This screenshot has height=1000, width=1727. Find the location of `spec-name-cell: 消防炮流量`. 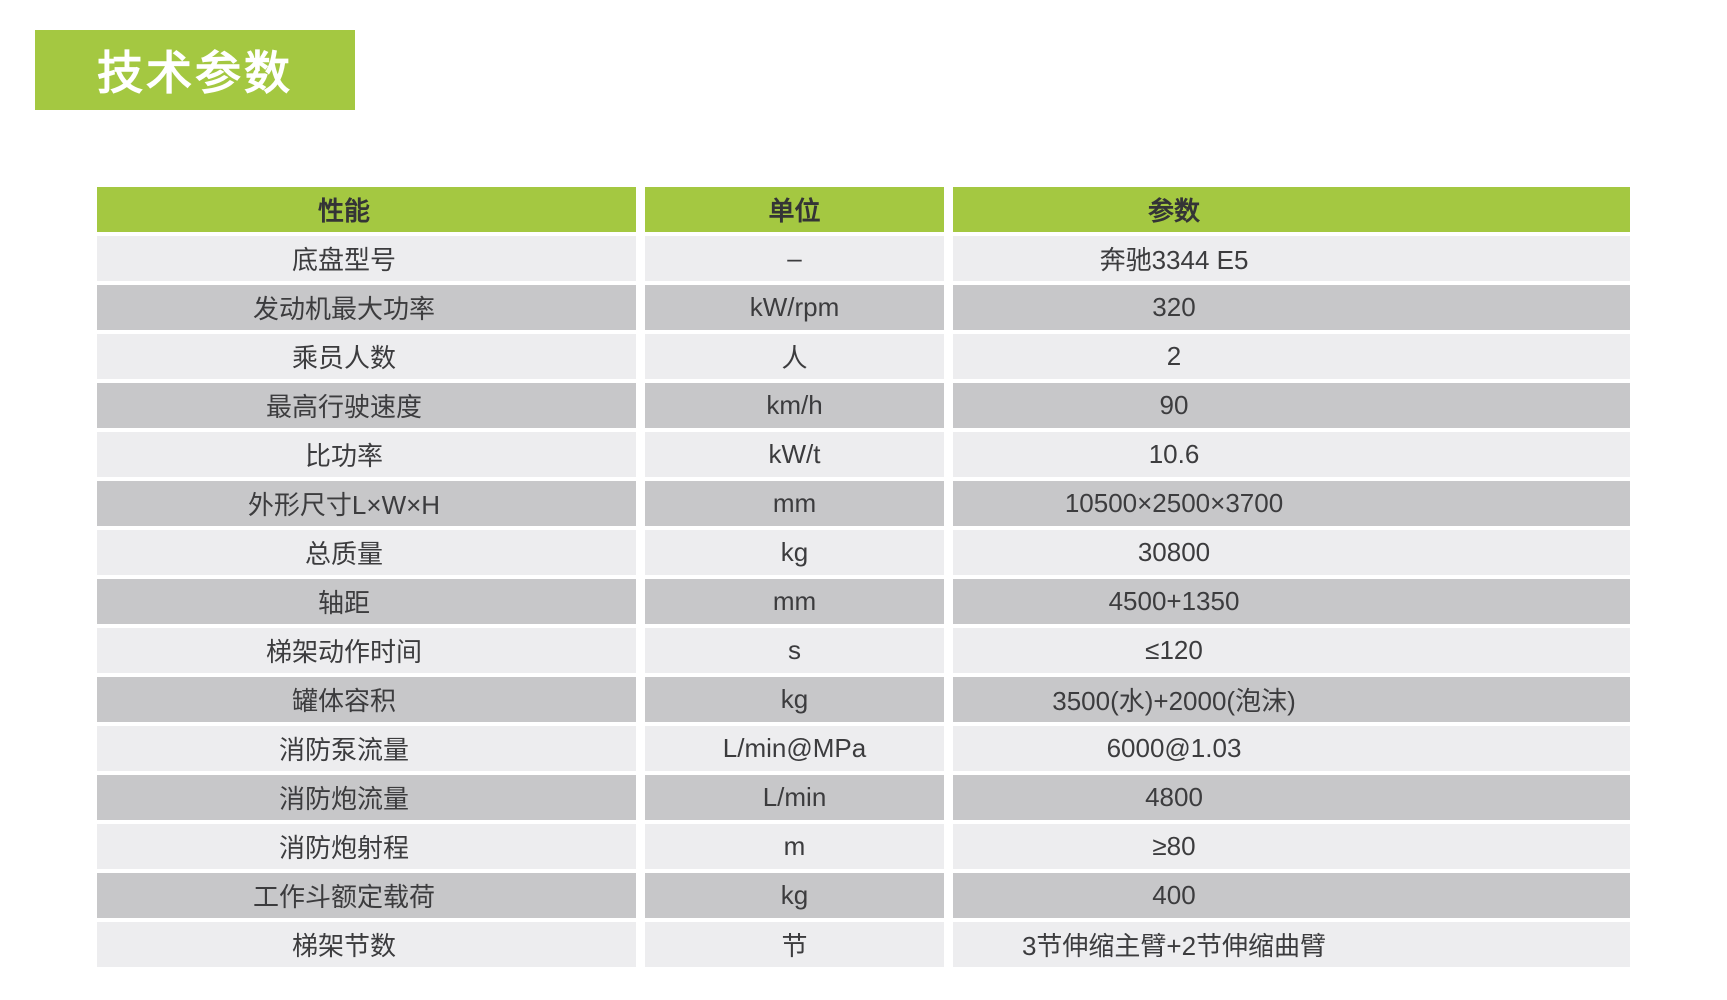

spec-name-cell: 消防炮流量 is located at coordinates (366, 797).